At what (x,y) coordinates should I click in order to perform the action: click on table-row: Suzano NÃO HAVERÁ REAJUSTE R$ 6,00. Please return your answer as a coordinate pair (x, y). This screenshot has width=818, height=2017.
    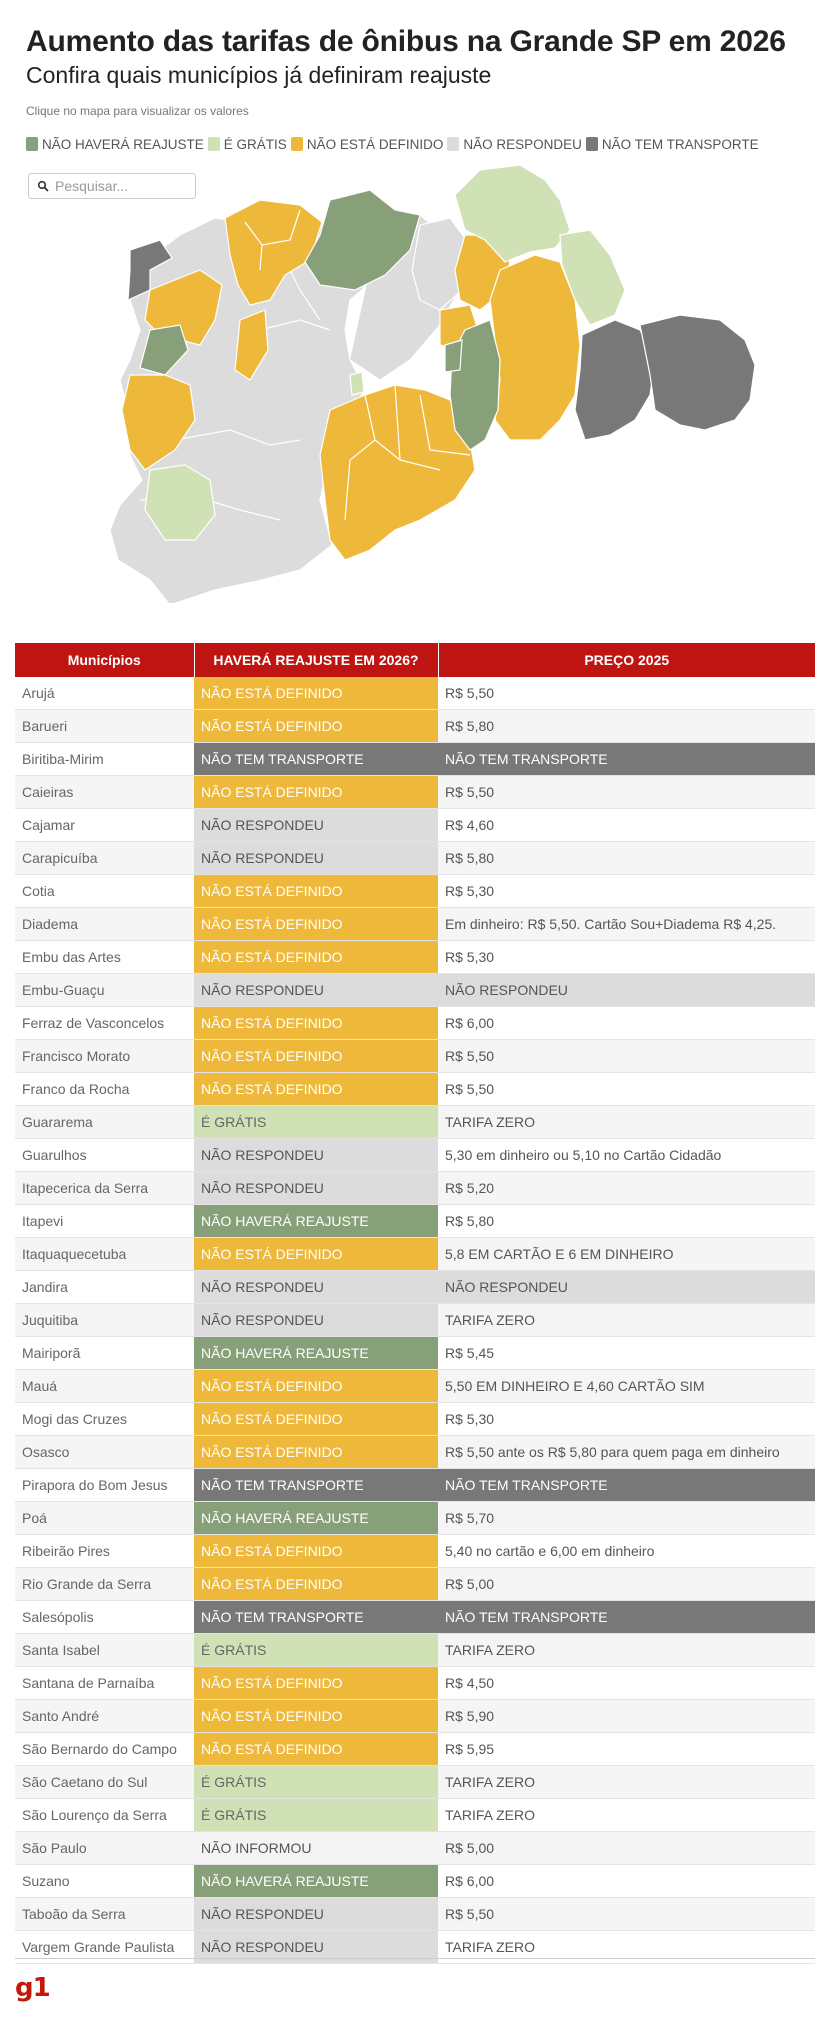
    Looking at the image, I should click on (415, 1881).